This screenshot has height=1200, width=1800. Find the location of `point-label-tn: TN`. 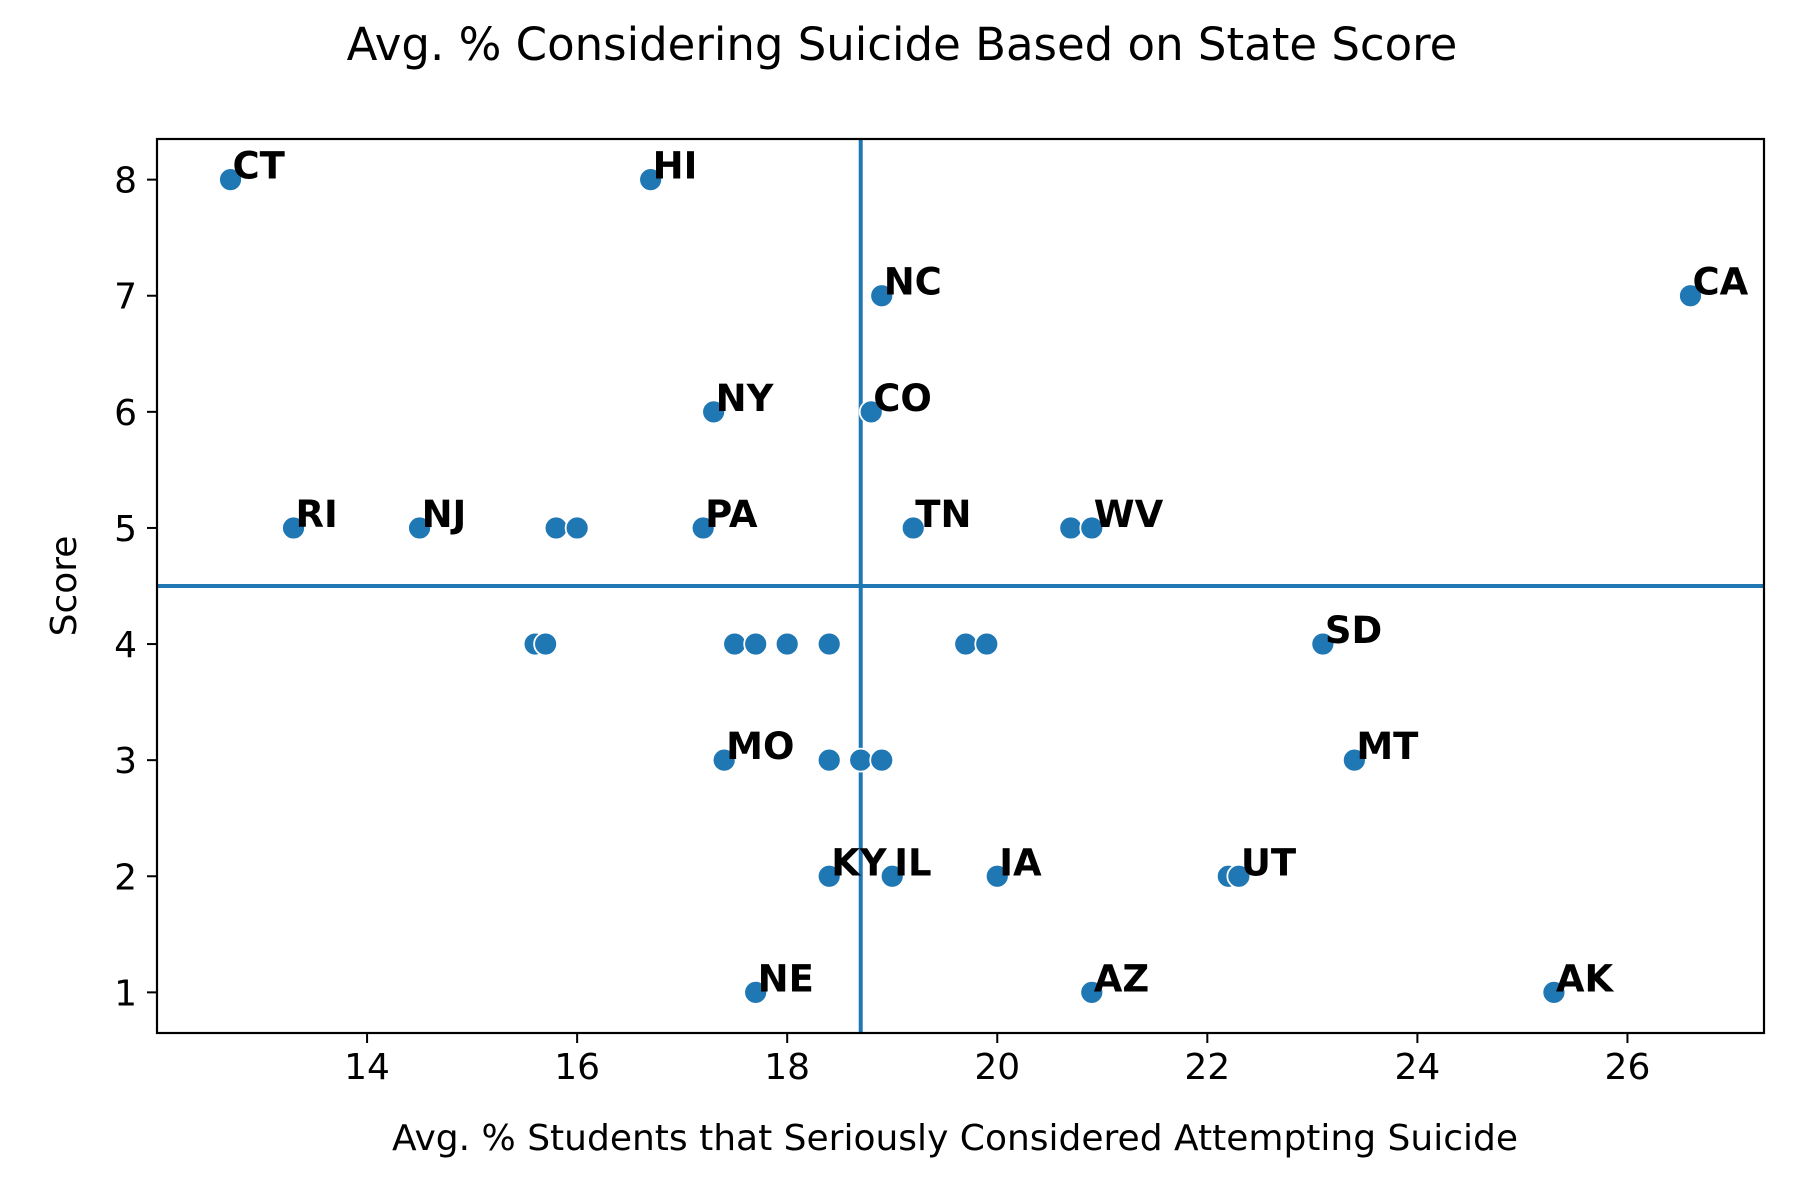

point-label-tn: TN is located at coordinates (943, 514).